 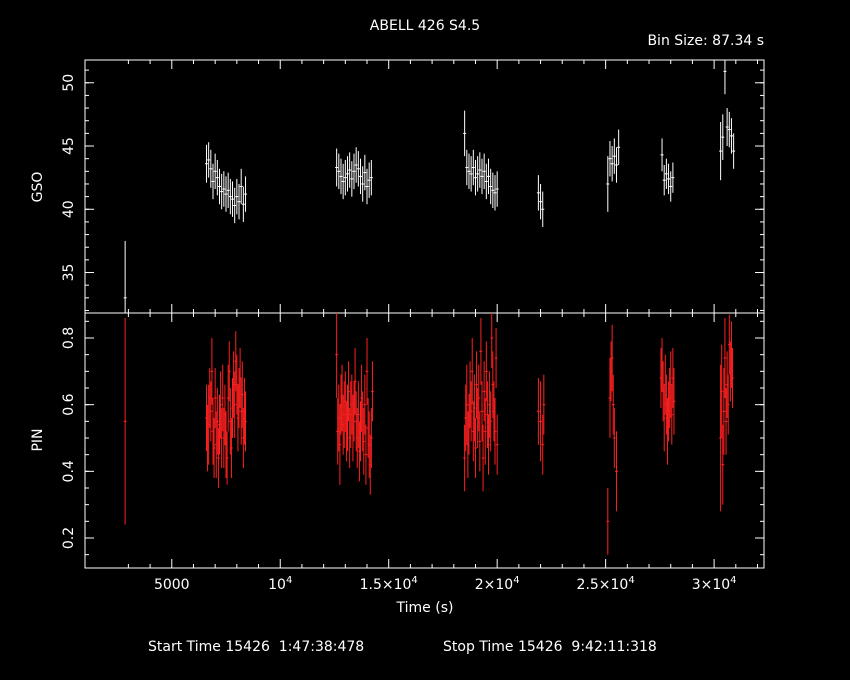 I want to click on x-tick-label: 1.5×104, so click(x=389, y=584).